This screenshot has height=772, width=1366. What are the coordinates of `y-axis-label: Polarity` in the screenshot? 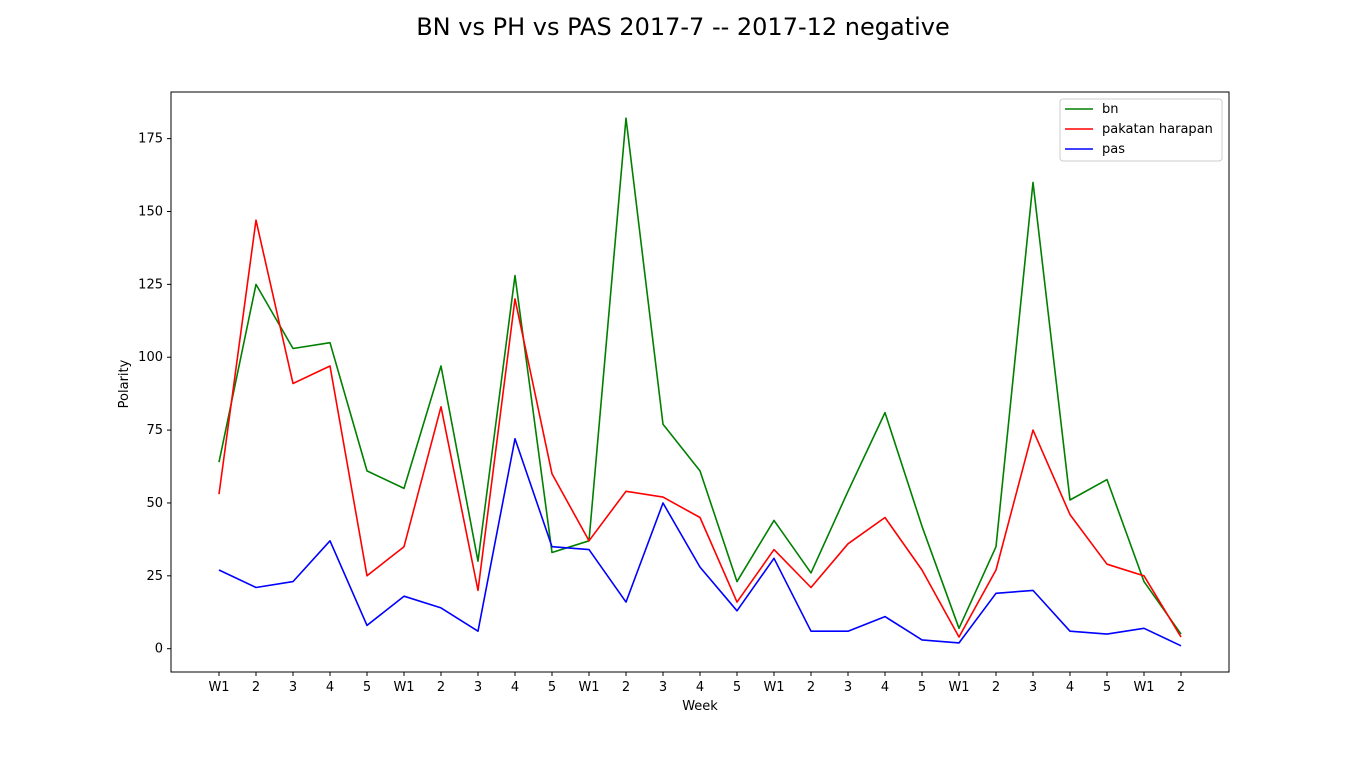 It's located at (124, 383).